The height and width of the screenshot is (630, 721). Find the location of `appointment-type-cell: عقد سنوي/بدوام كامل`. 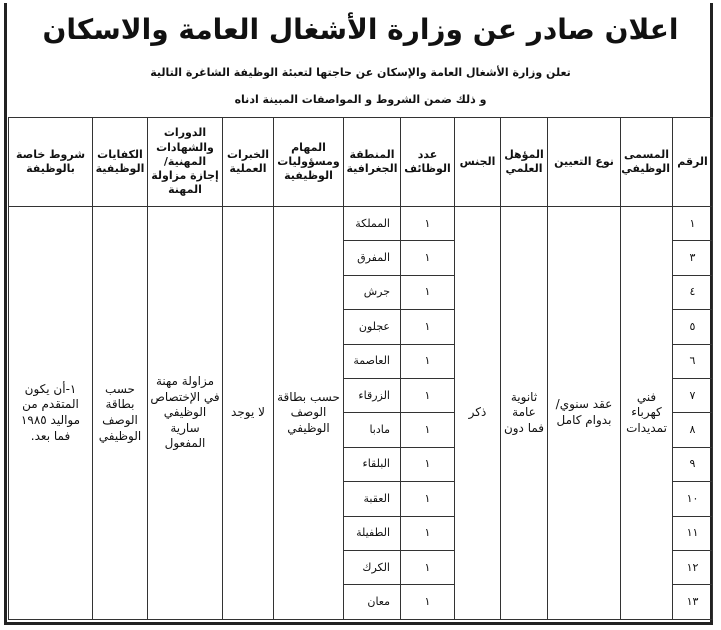

appointment-type-cell: عقد سنوي/بدوام كامل is located at coordinates (584, 413).